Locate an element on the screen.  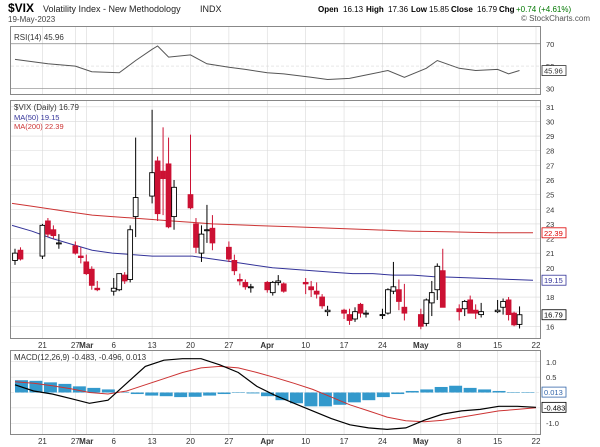
x-tick-label: Mar is located at coordinates (86, 441).